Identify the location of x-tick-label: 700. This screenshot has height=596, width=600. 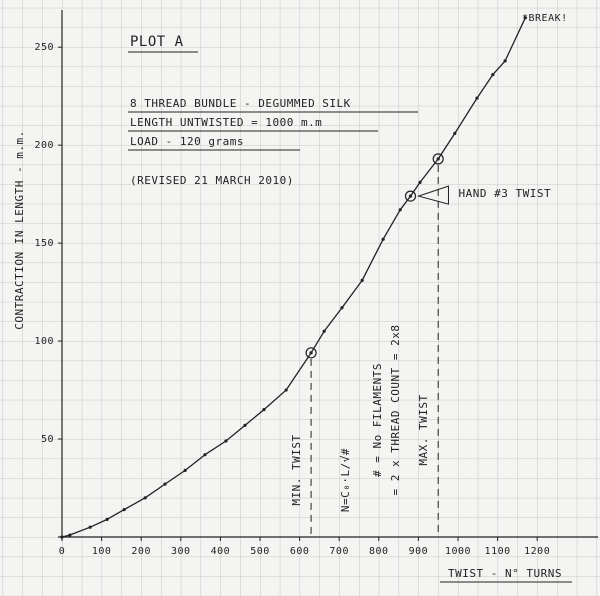
(339, 551).